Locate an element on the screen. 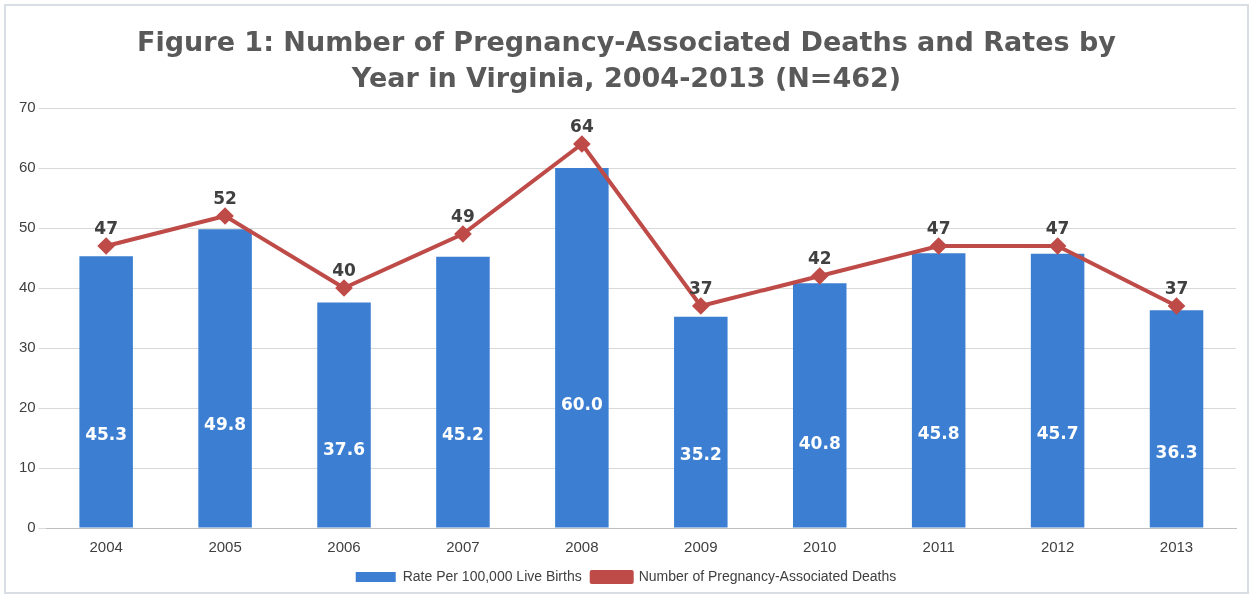 The height and width of the screenshot is (602, 1257). x-tick-label: 2006 is located at coordinates (344, 547).